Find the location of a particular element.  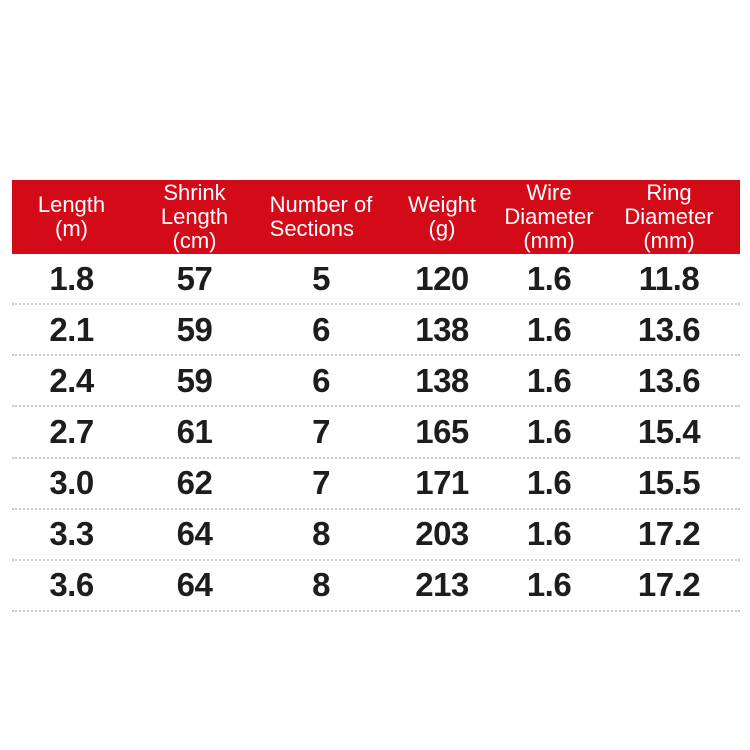

table-row: 3.6 64 8 213 1.6 17.2 is located at coordinates (376, 586).